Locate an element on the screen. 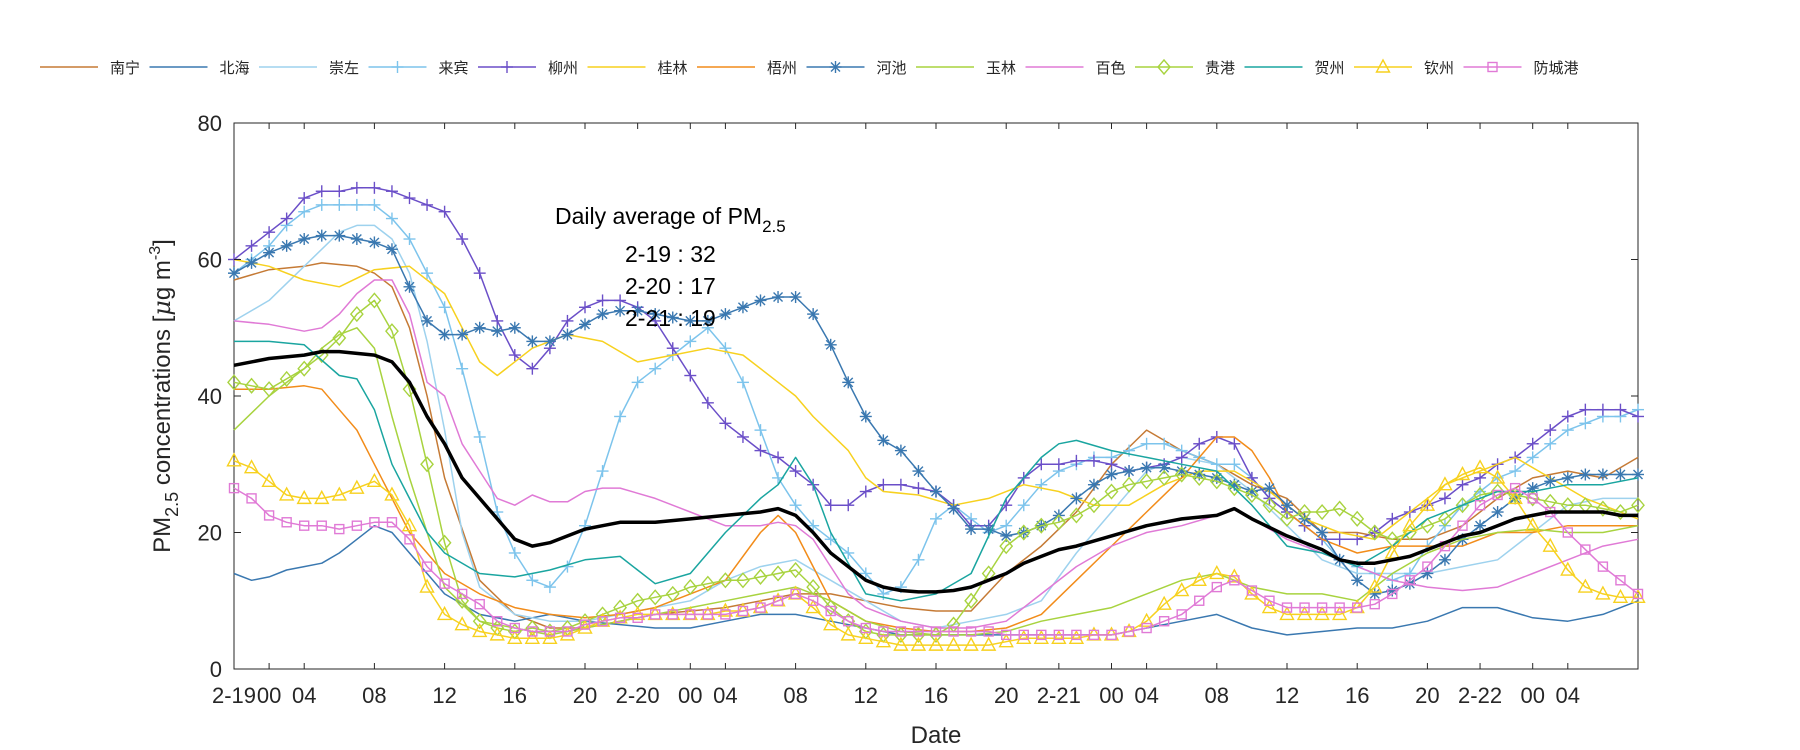 Image resolution: width=1800 pixels, height=750 pixels. data-point-贵港-34 is located at coordinates (830, 607).